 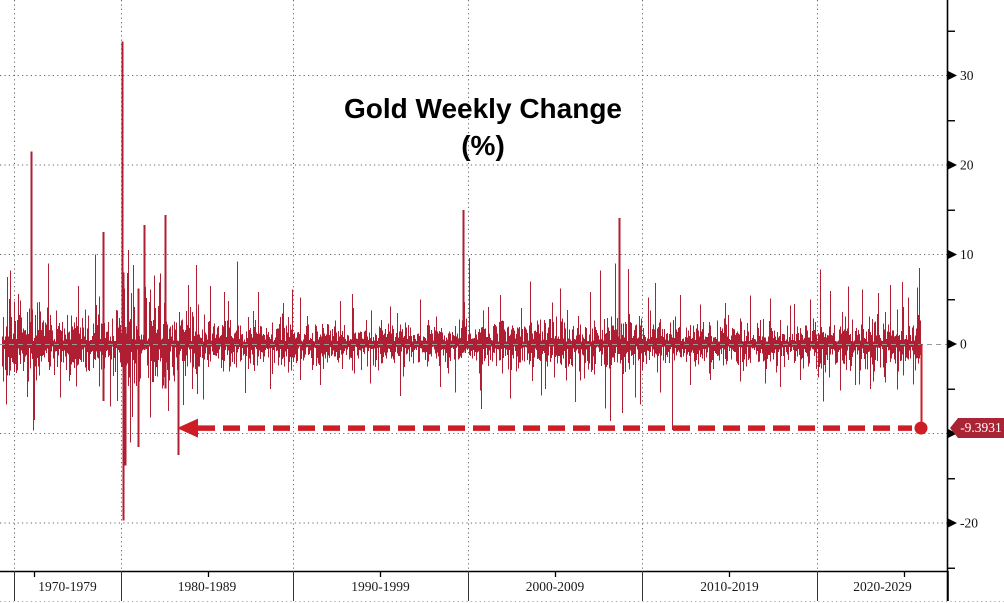 What do you see at coordinates (882, 586) in the screenshot?
I see `decade-label: 2020-2029` at bounding box center [882, 586].